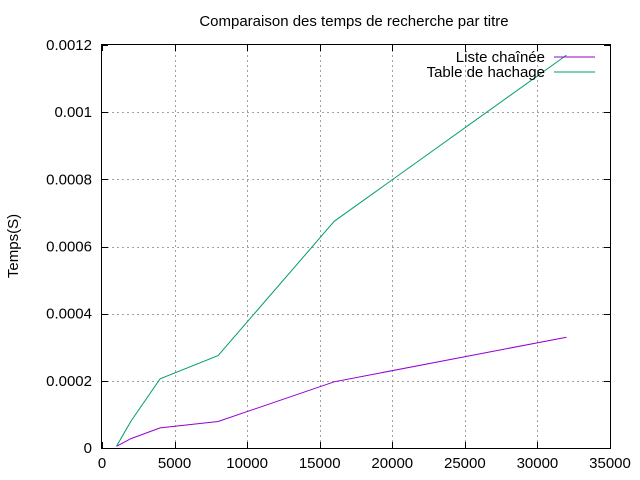  I want to click on y-tick-label: 0.0012, so click(69, 45).